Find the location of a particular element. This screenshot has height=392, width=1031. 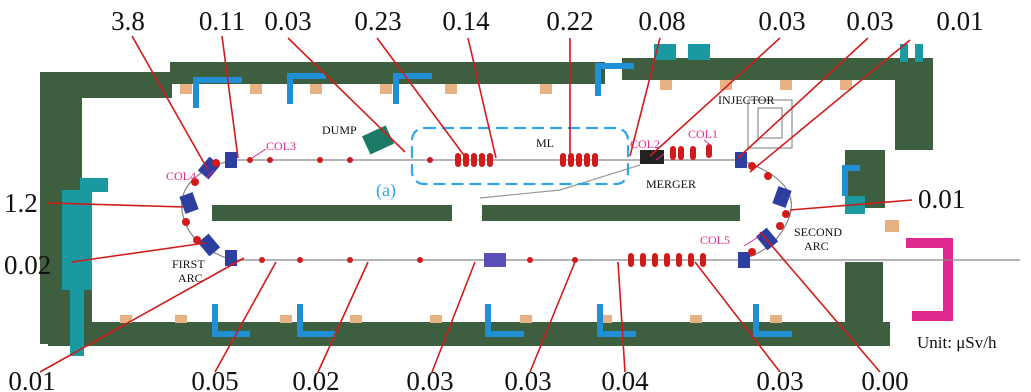

inner-wall-right is located at coordinates (611, 213).